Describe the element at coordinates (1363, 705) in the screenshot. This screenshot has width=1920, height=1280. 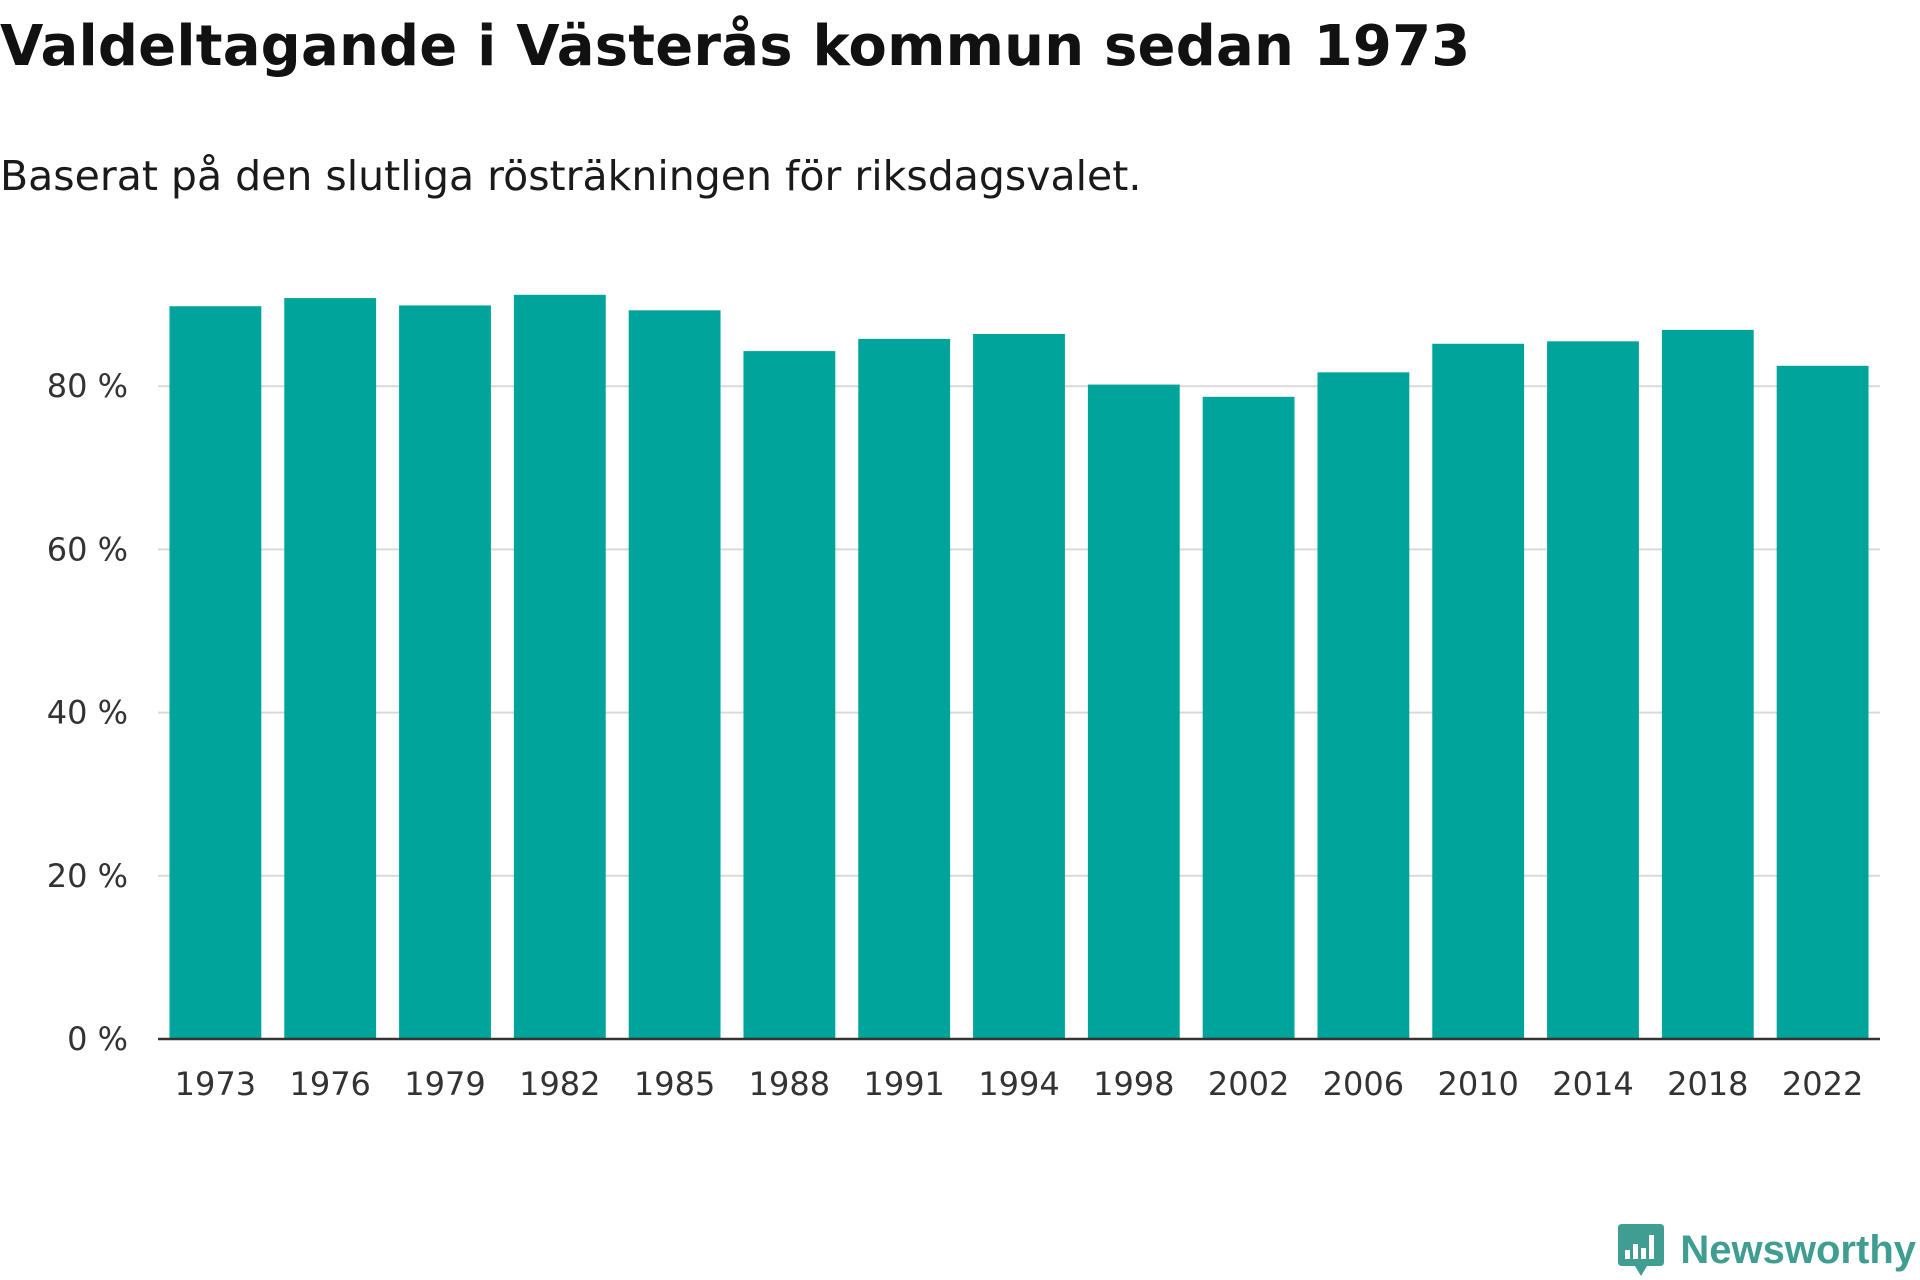
I see `bar-2006` at that location.